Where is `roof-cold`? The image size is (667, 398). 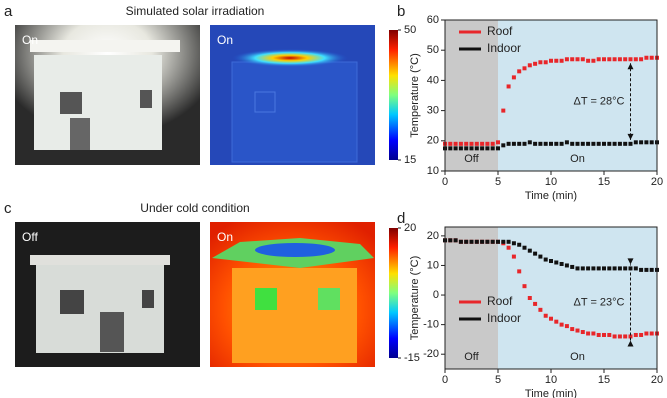 roof-cold is located at coordinates (295, 250).